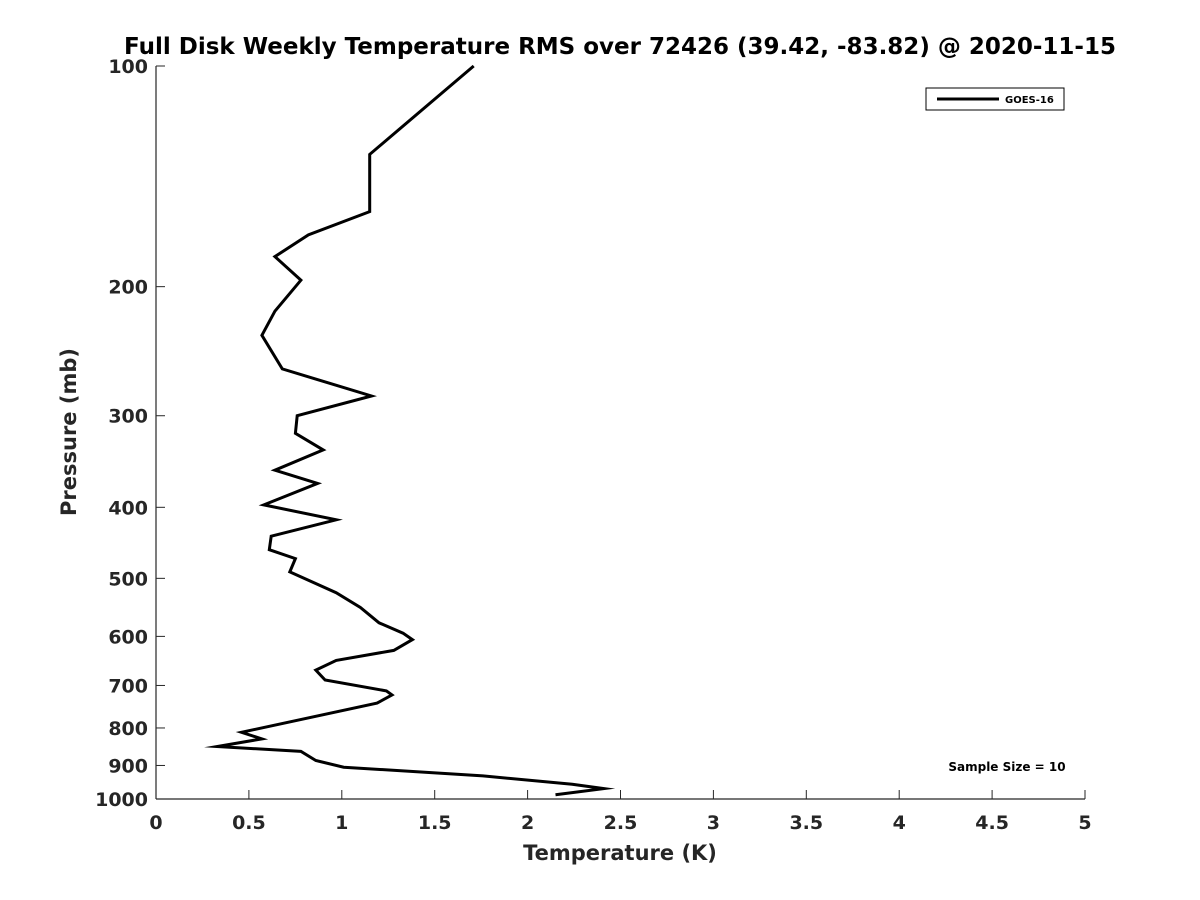  What do you see at coordinates (527, 823) in the screenshot?
I see `x-tick-label: 2` at bounding box center [527, 823].